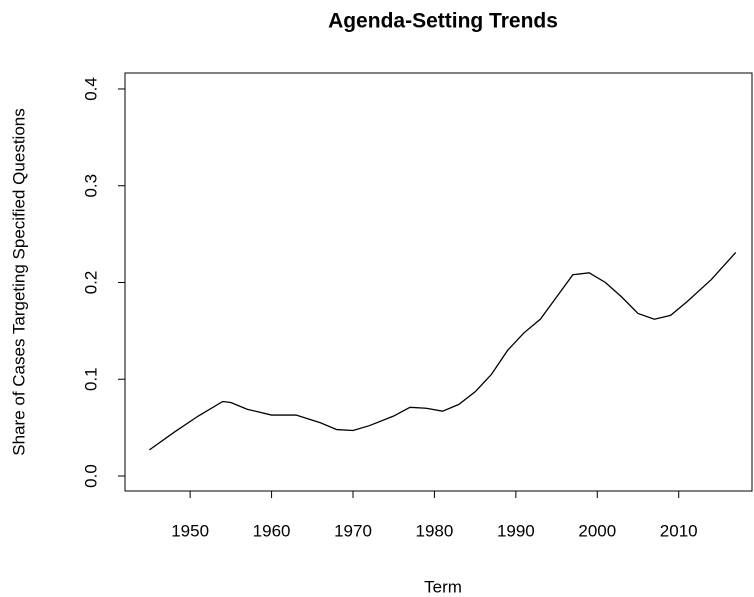 The image size is (754, 597). Describe the element at coordinates (190, 530) in the screenshot. I see `x-tick-label: 1950` at that location.